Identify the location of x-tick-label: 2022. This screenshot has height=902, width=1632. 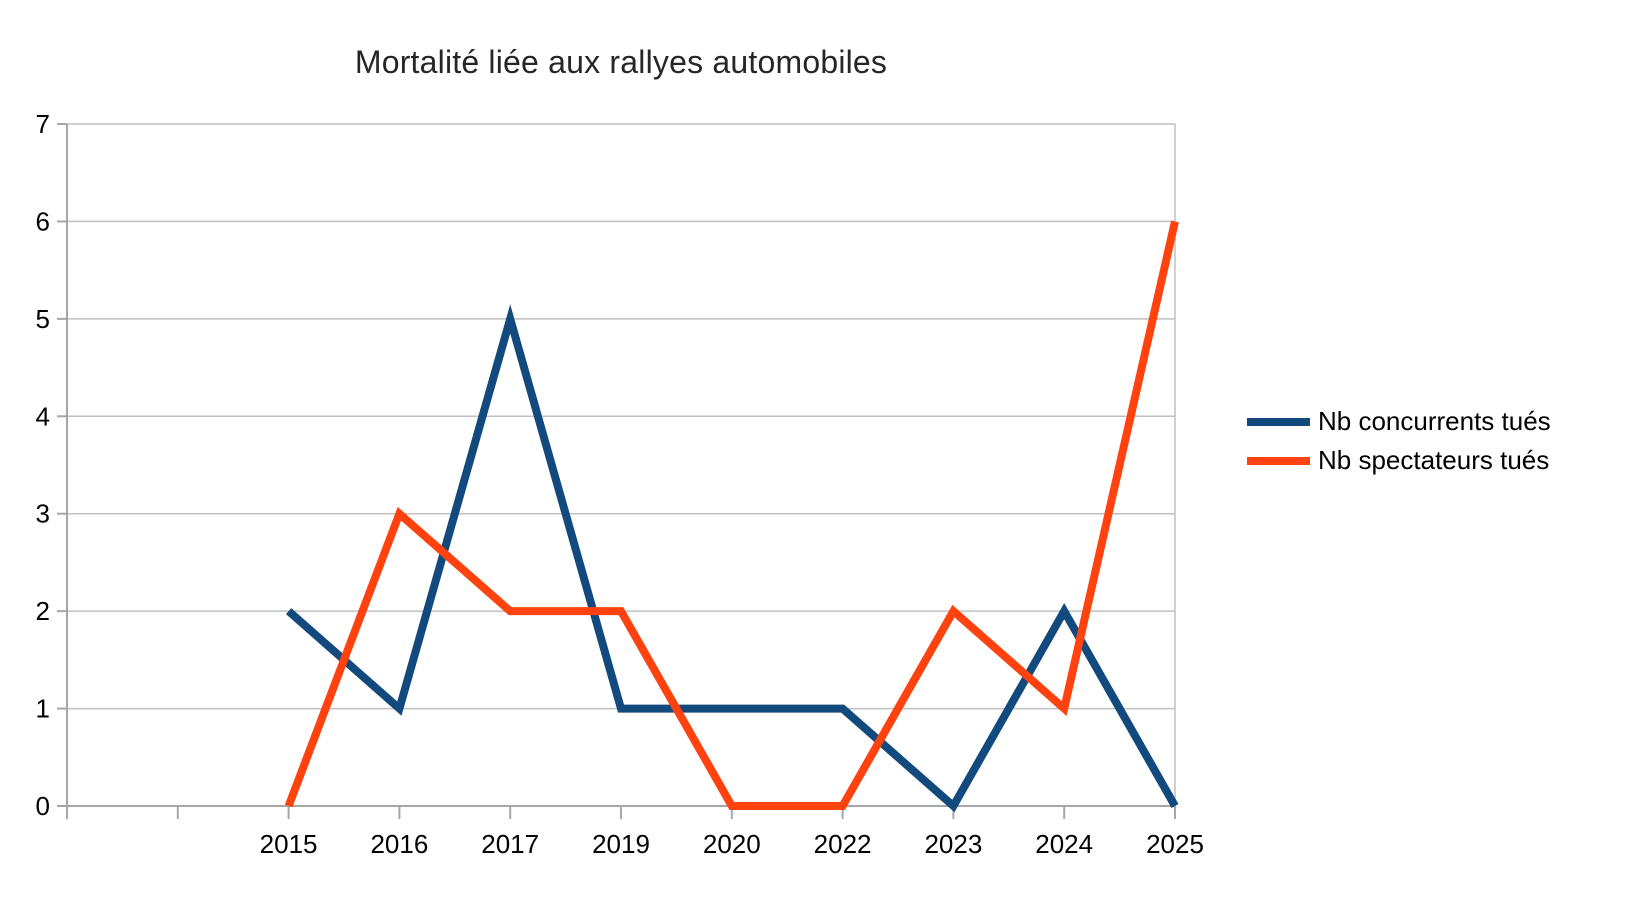
(843, 844).